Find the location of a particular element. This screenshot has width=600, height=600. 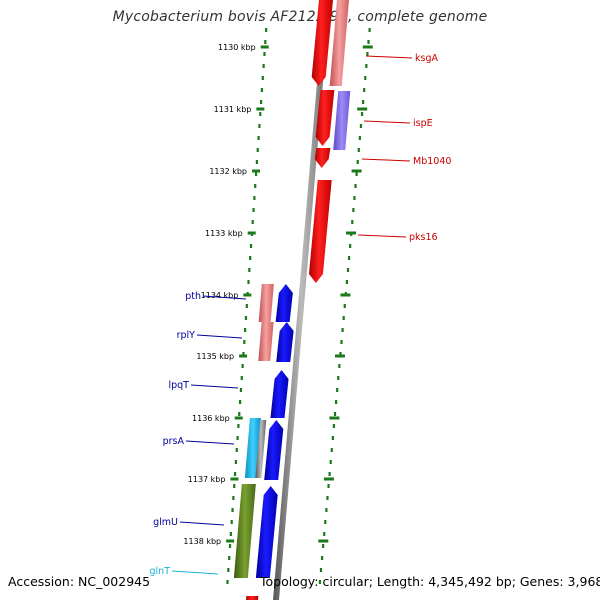

lpqT-gene-arrow is located at coordinates (279, 394).